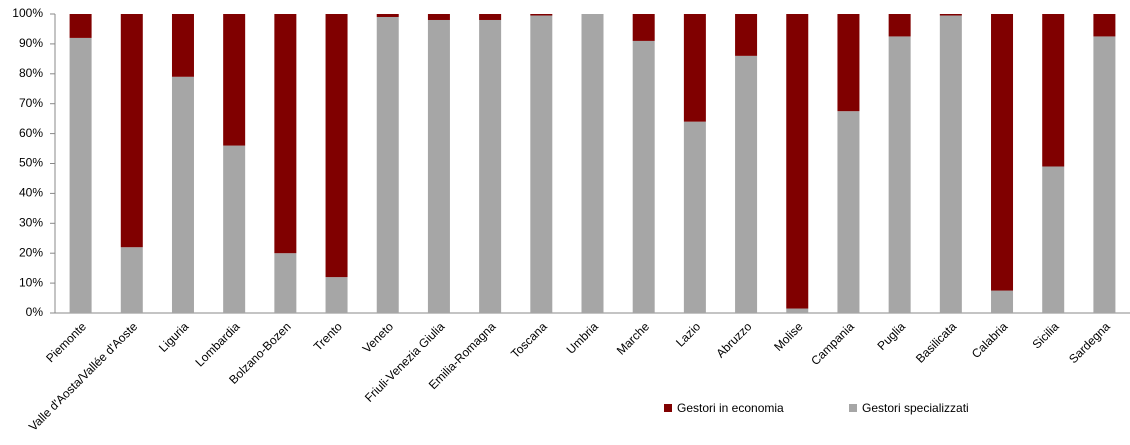 Image resolution: width=1130 pixels, height=445 pixels. Describe the element at coordinates (35, 312) in the screenshot. I see `y-tick-label: 0%` at that location.